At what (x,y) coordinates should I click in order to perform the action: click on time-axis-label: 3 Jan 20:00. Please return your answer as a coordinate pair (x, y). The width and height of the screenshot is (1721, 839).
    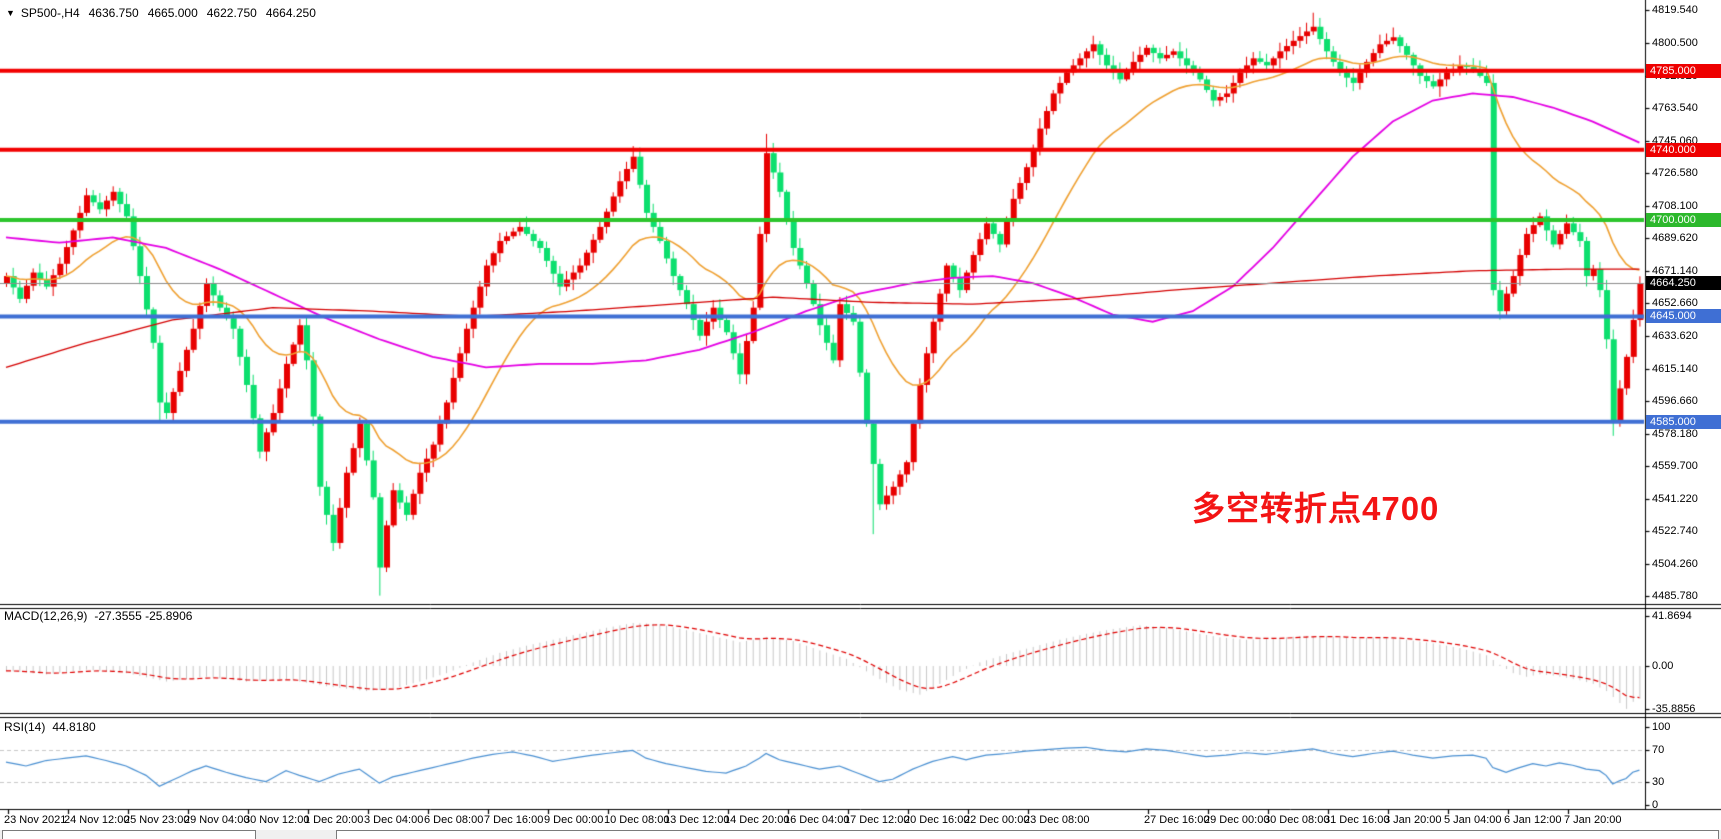
    Looking at the image, I should click on (1413, 820).